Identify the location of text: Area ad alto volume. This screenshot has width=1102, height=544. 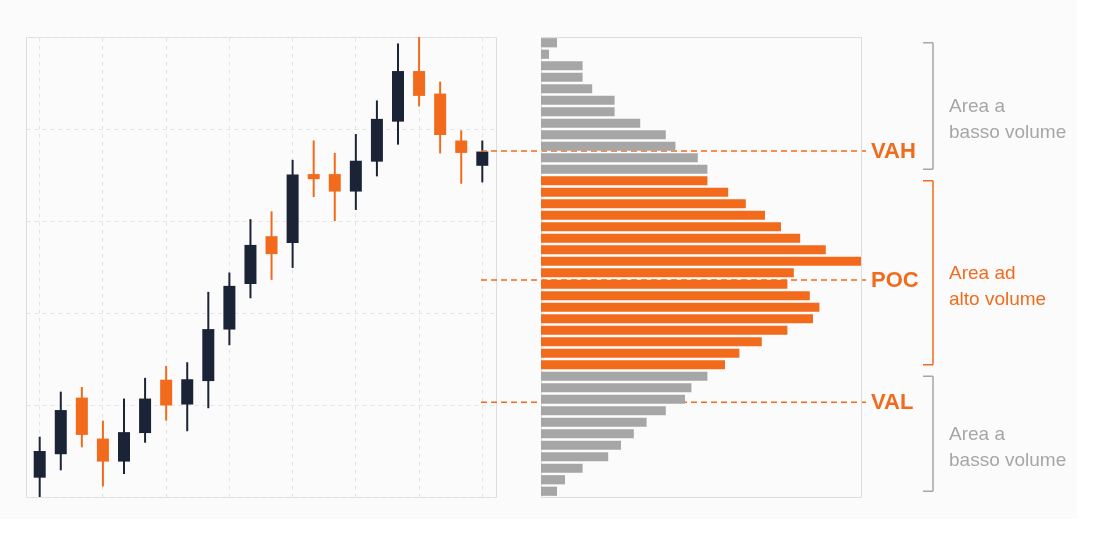
(998, 285).